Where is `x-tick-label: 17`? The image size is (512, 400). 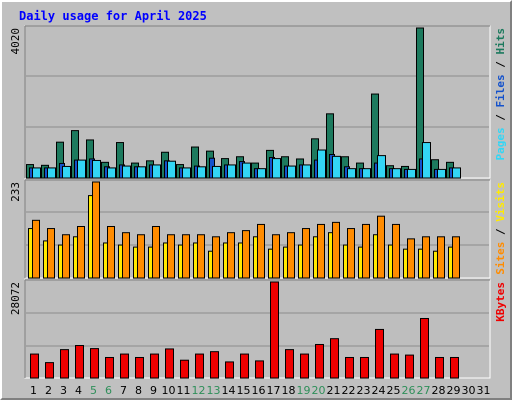
x-tick-label: 17 is located at coordinates (274, 390).